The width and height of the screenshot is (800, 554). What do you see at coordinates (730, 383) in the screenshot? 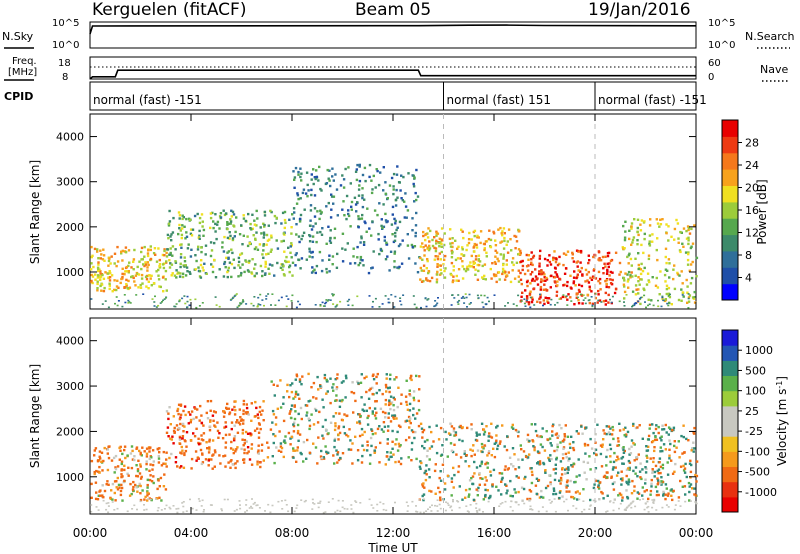
I see `velocity-colorbar-swatch` at bounding box center [730, 383].